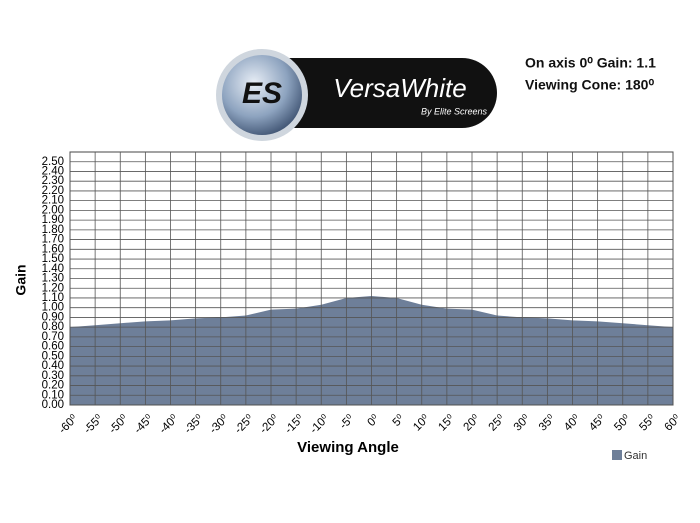  Describe the element at coordinates (53, 347) in the screenshot. I see `y-tick-label: 0.60` at that location.